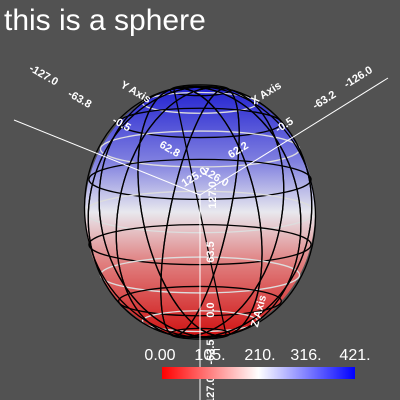  What do you see at coordinates (211, 388) in the screenshot?
I see `z-tick-label: -127.0` at bounding box center [211, 388].